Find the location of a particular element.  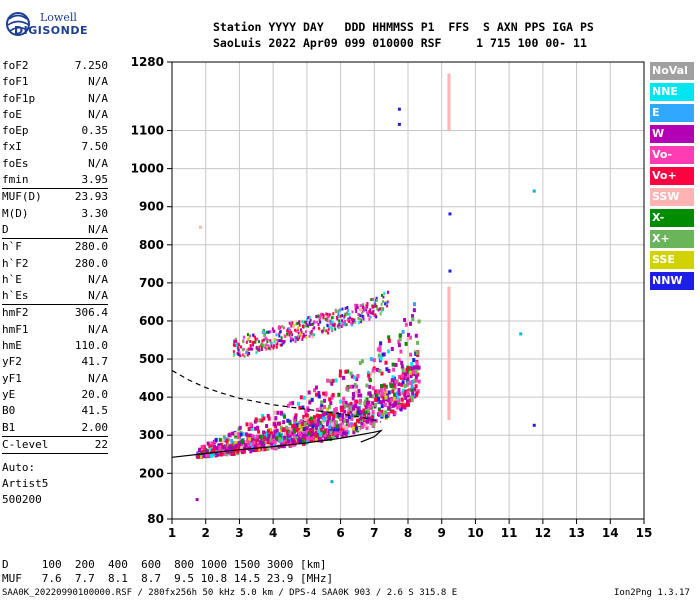

x-tick-label: 5 is located at coordinates (307, 533).